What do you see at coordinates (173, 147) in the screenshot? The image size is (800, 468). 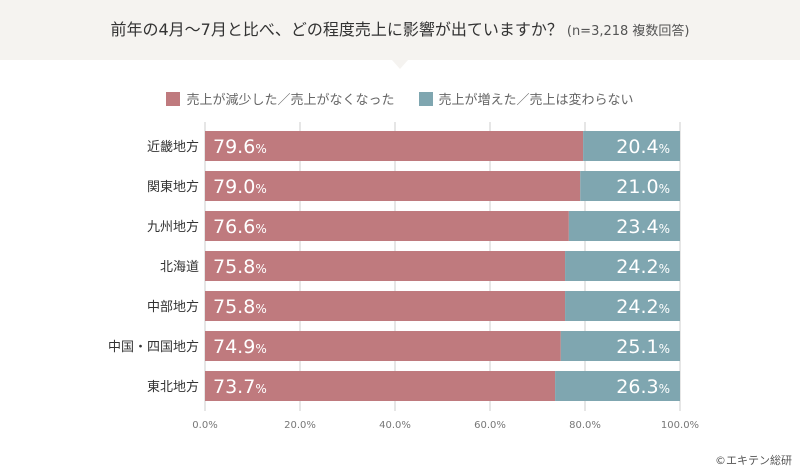 I see `category-label: 近畿地方` at bounding box center [173, 147].